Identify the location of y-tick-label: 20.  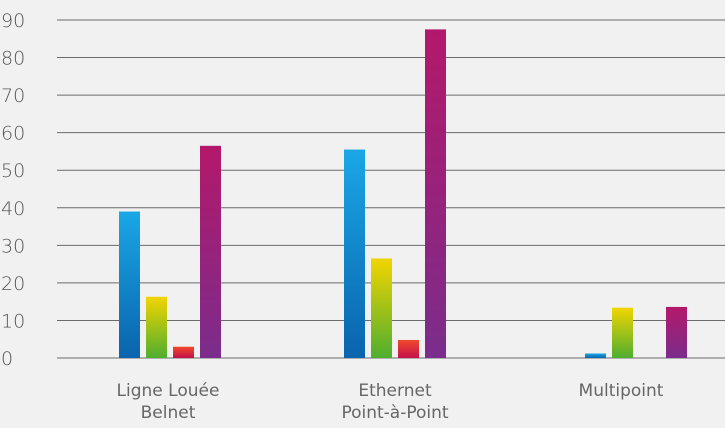
(13, 284).